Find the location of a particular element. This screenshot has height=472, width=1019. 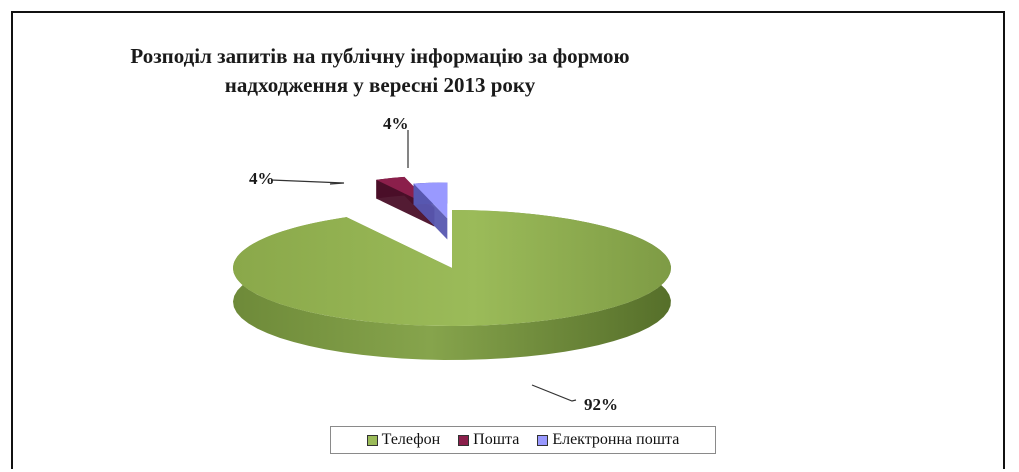

legend-swatch-email is located at coordinates (543, 440).